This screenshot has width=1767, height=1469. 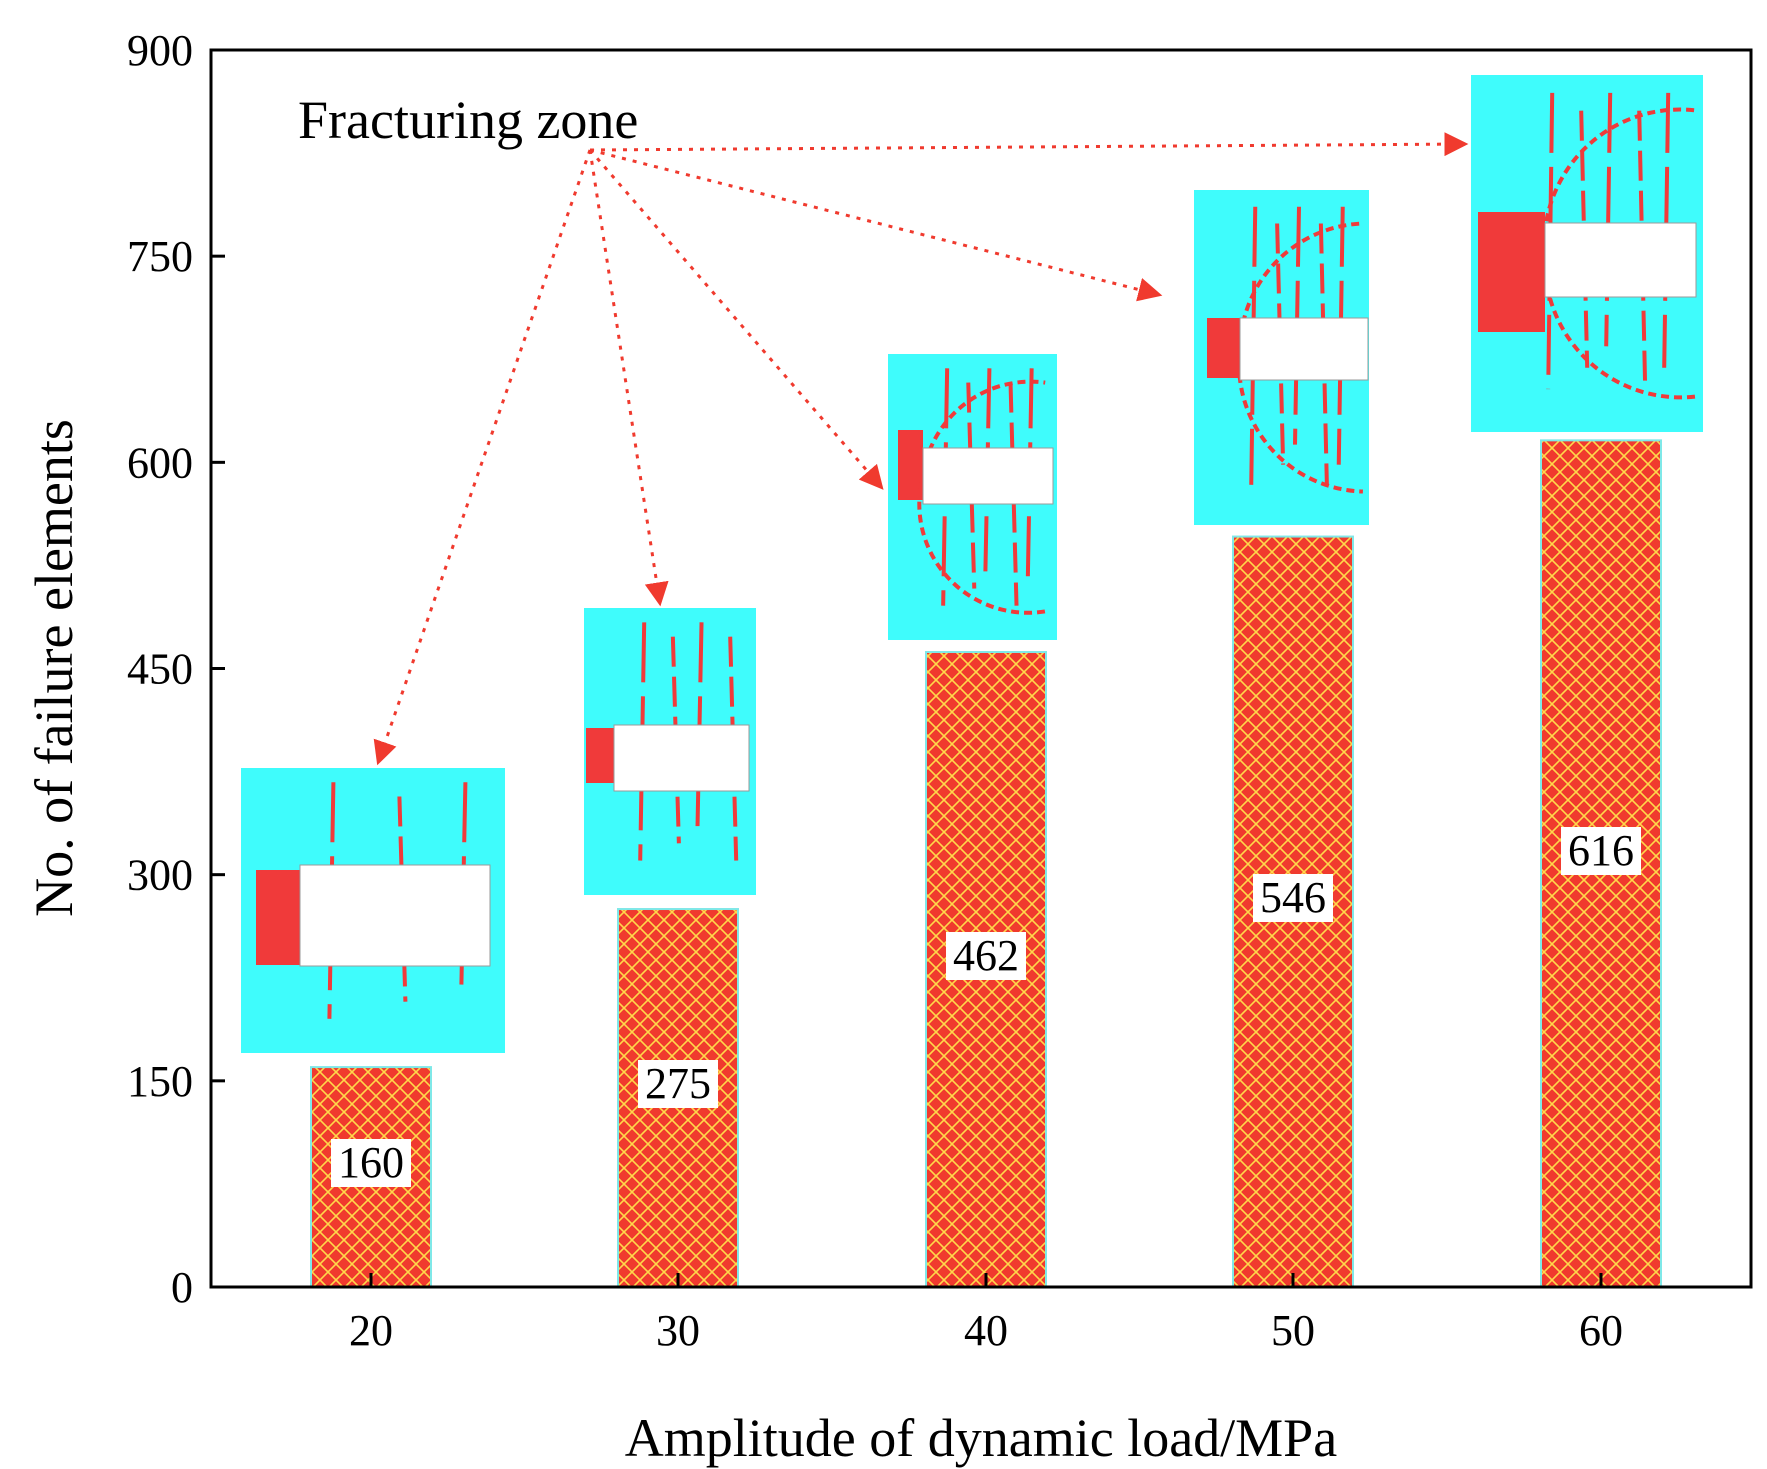 What do you see at coordinates (160, 875) in the screenshot?
I see `y-tick-label: 300` at bounding box center [160, 875].